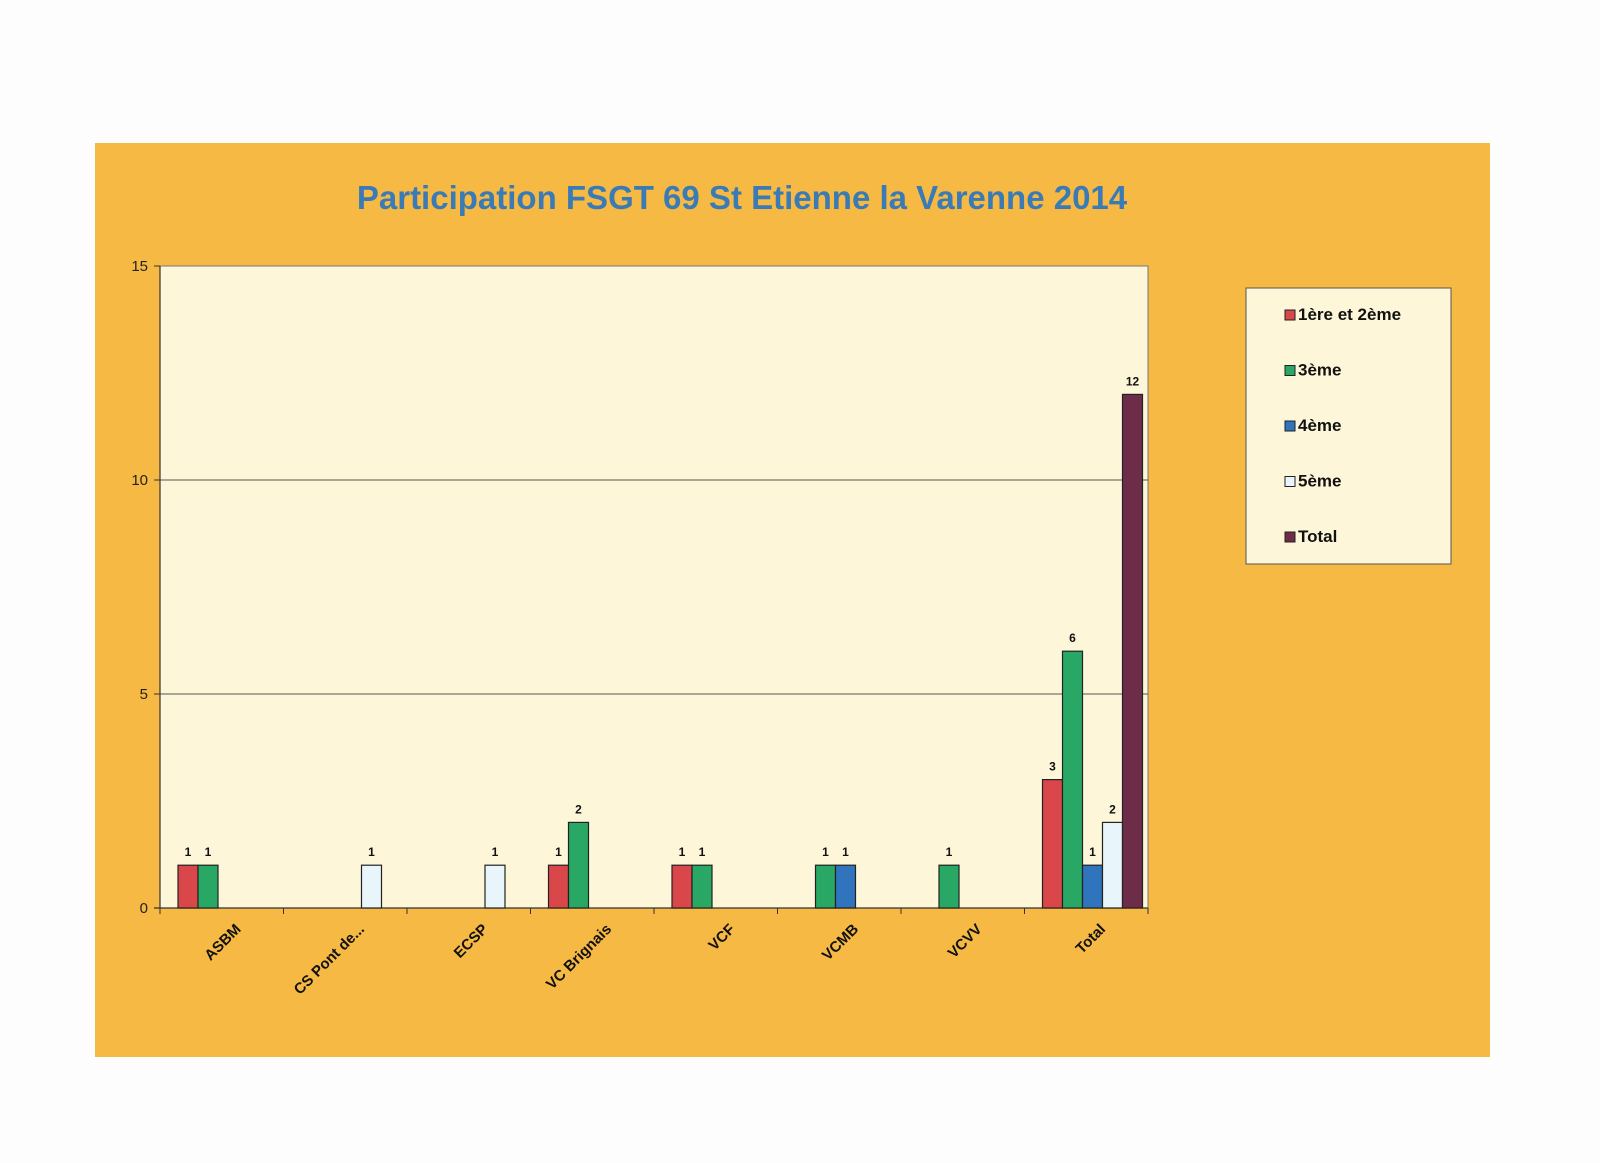 The height and width of the screenshot is (1163, 1600). I want to click on y-tick-label: 5, so click(144, 694).